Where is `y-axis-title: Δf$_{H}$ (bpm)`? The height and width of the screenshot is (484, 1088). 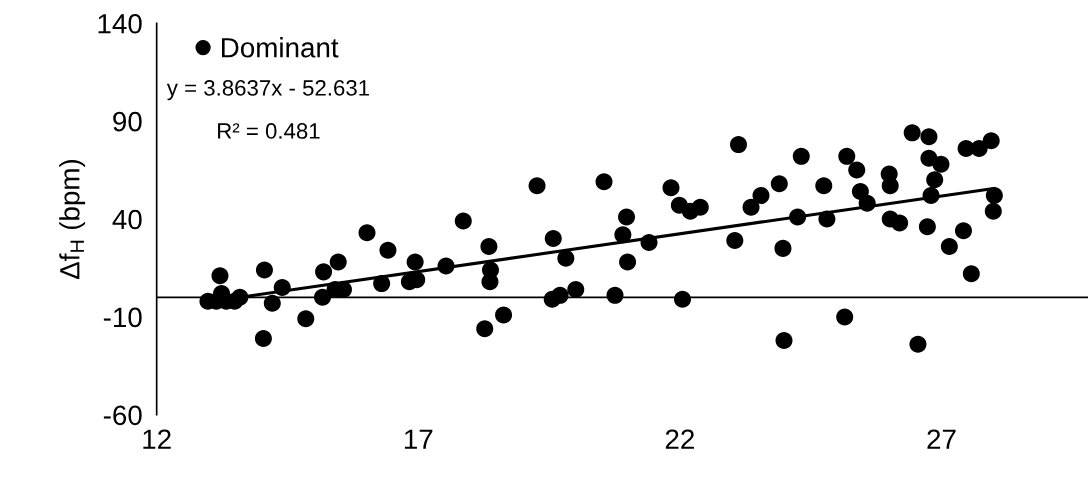 y-axis-title: Δf$_{H}$ (bpm) is located at coordinates (72, 219).